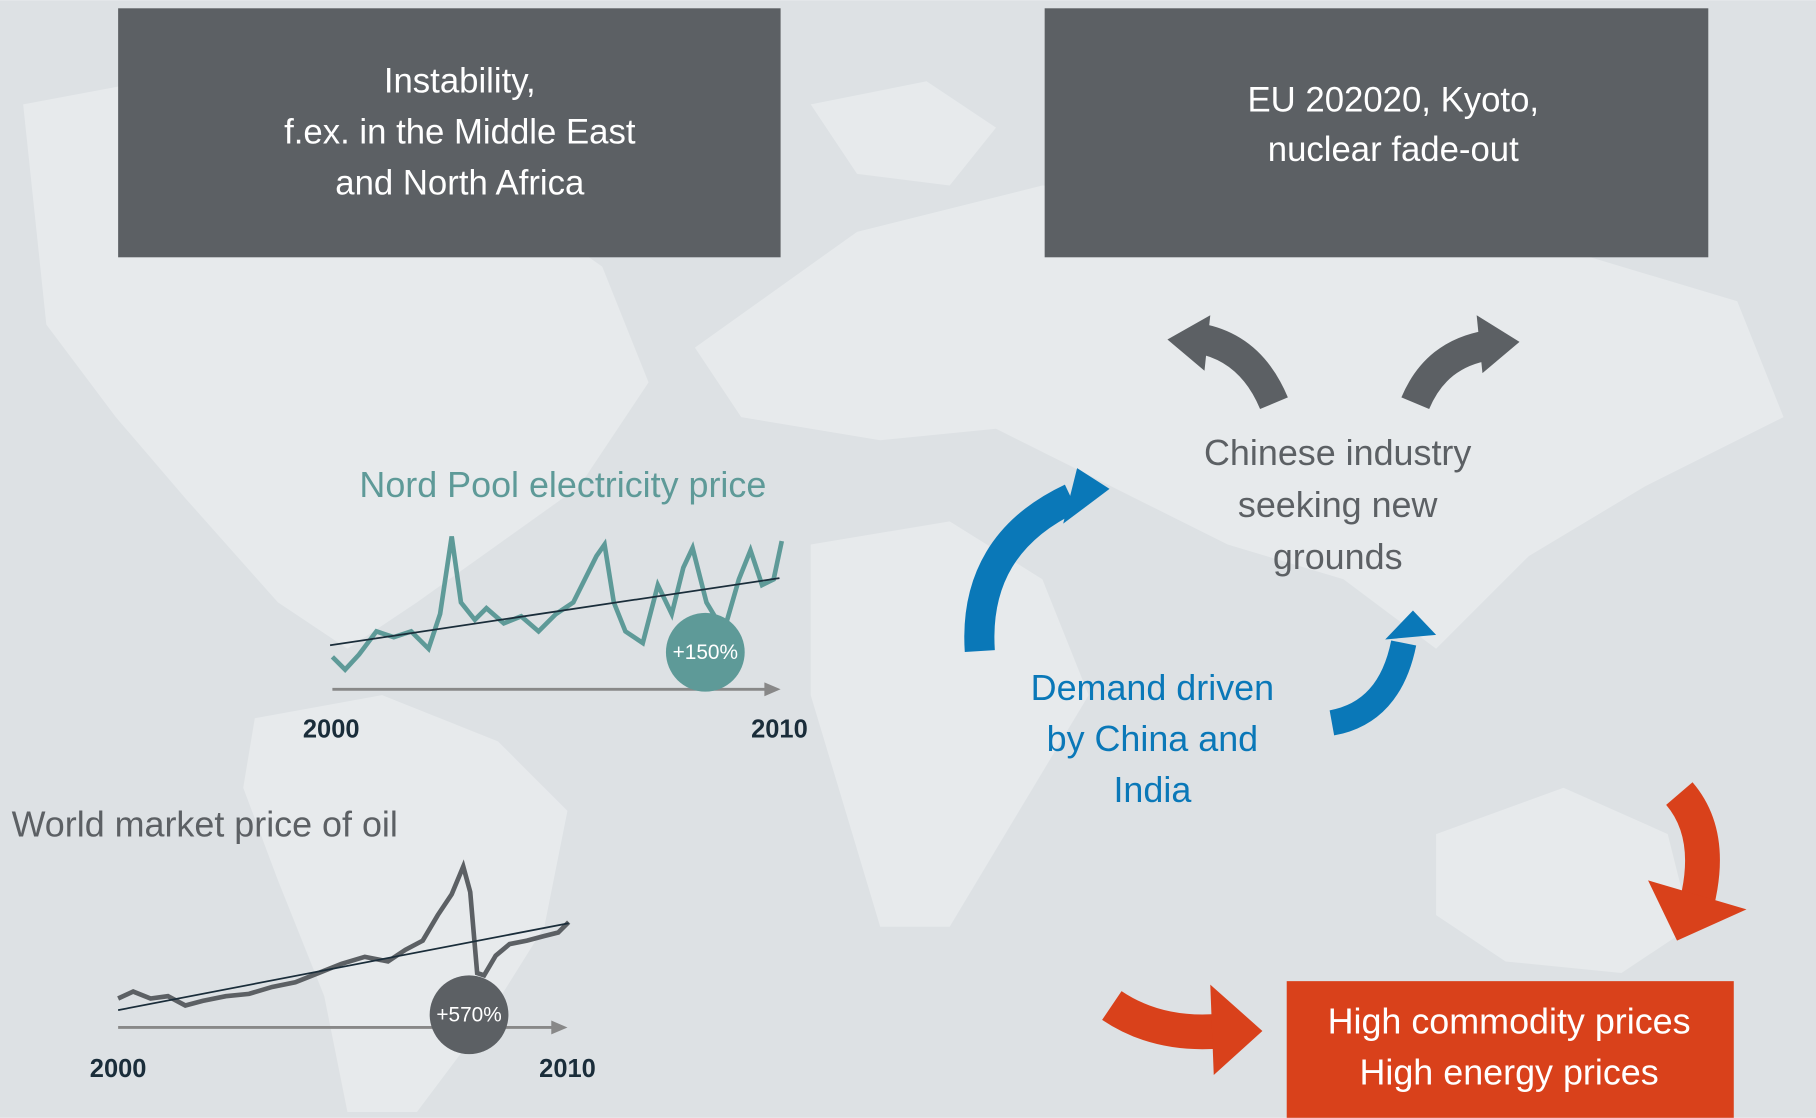 Image resolution: width=1816 pixels, height=1118 pixels. I want to click on box-text: nuclear fade-out, so click(1393, 150).